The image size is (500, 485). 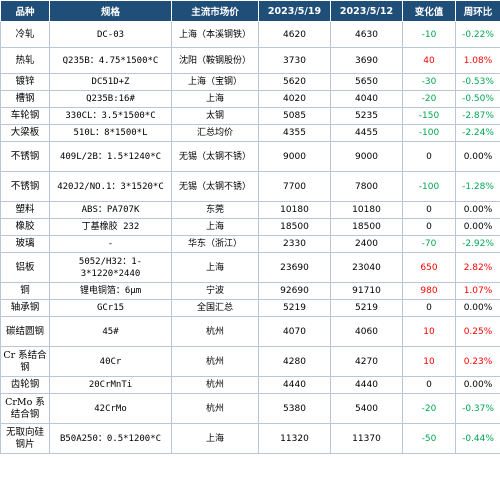 I want to click on cell-name: 橡胶, so click(x=25, y=227).